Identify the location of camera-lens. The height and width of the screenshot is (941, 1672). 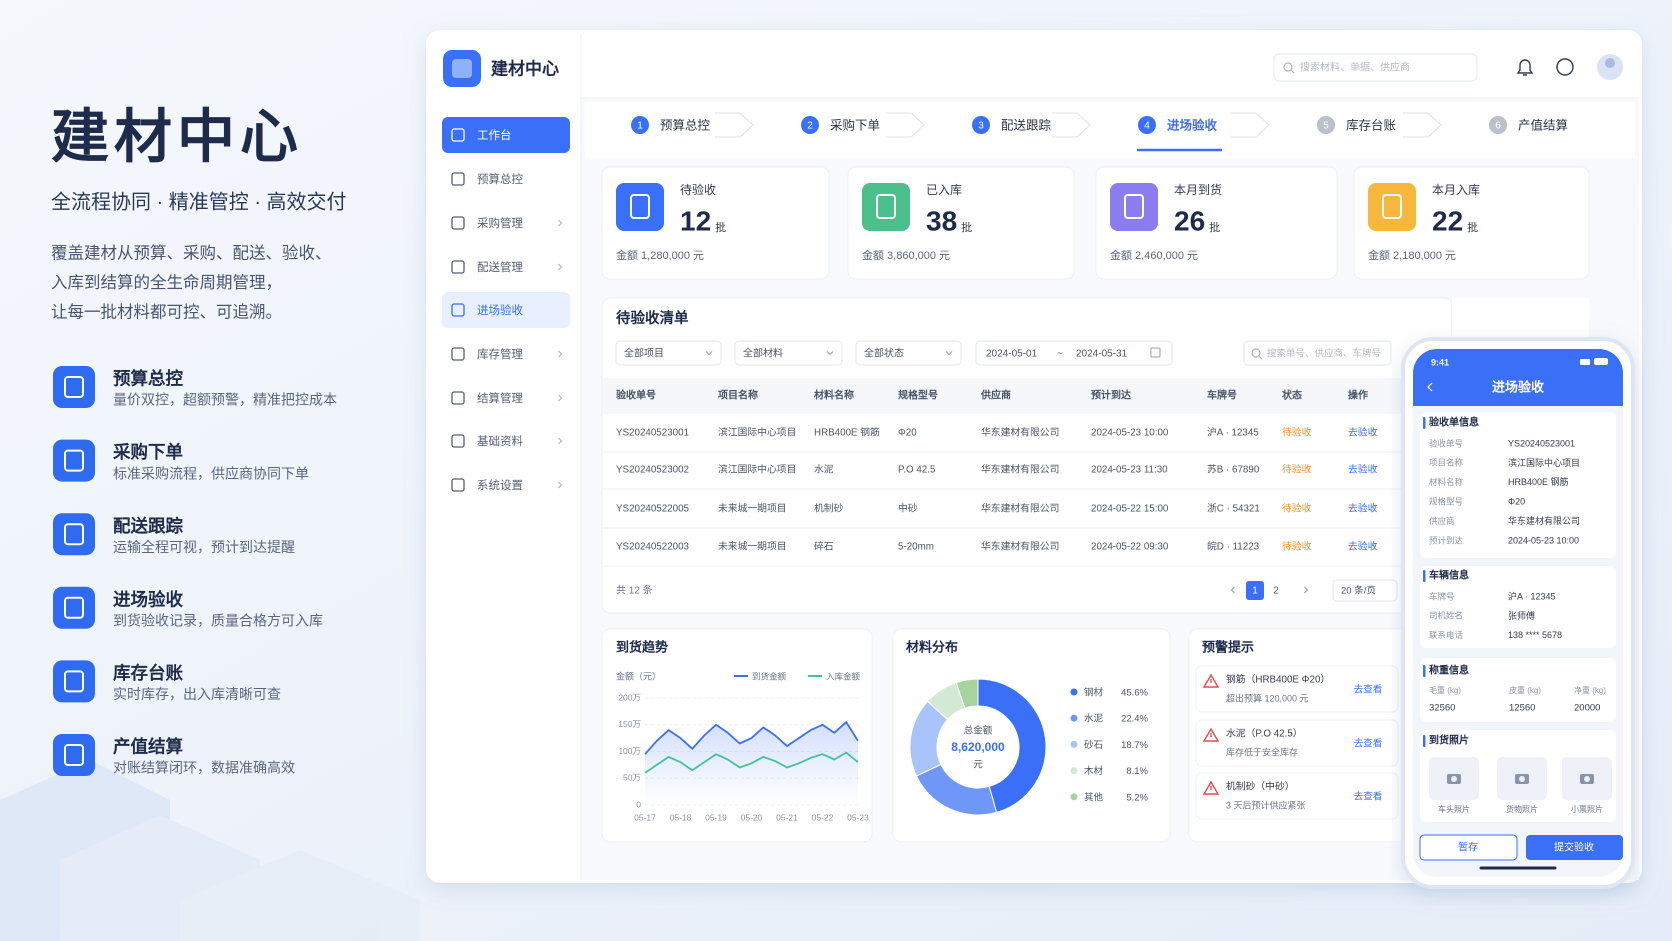
(1587, 779).